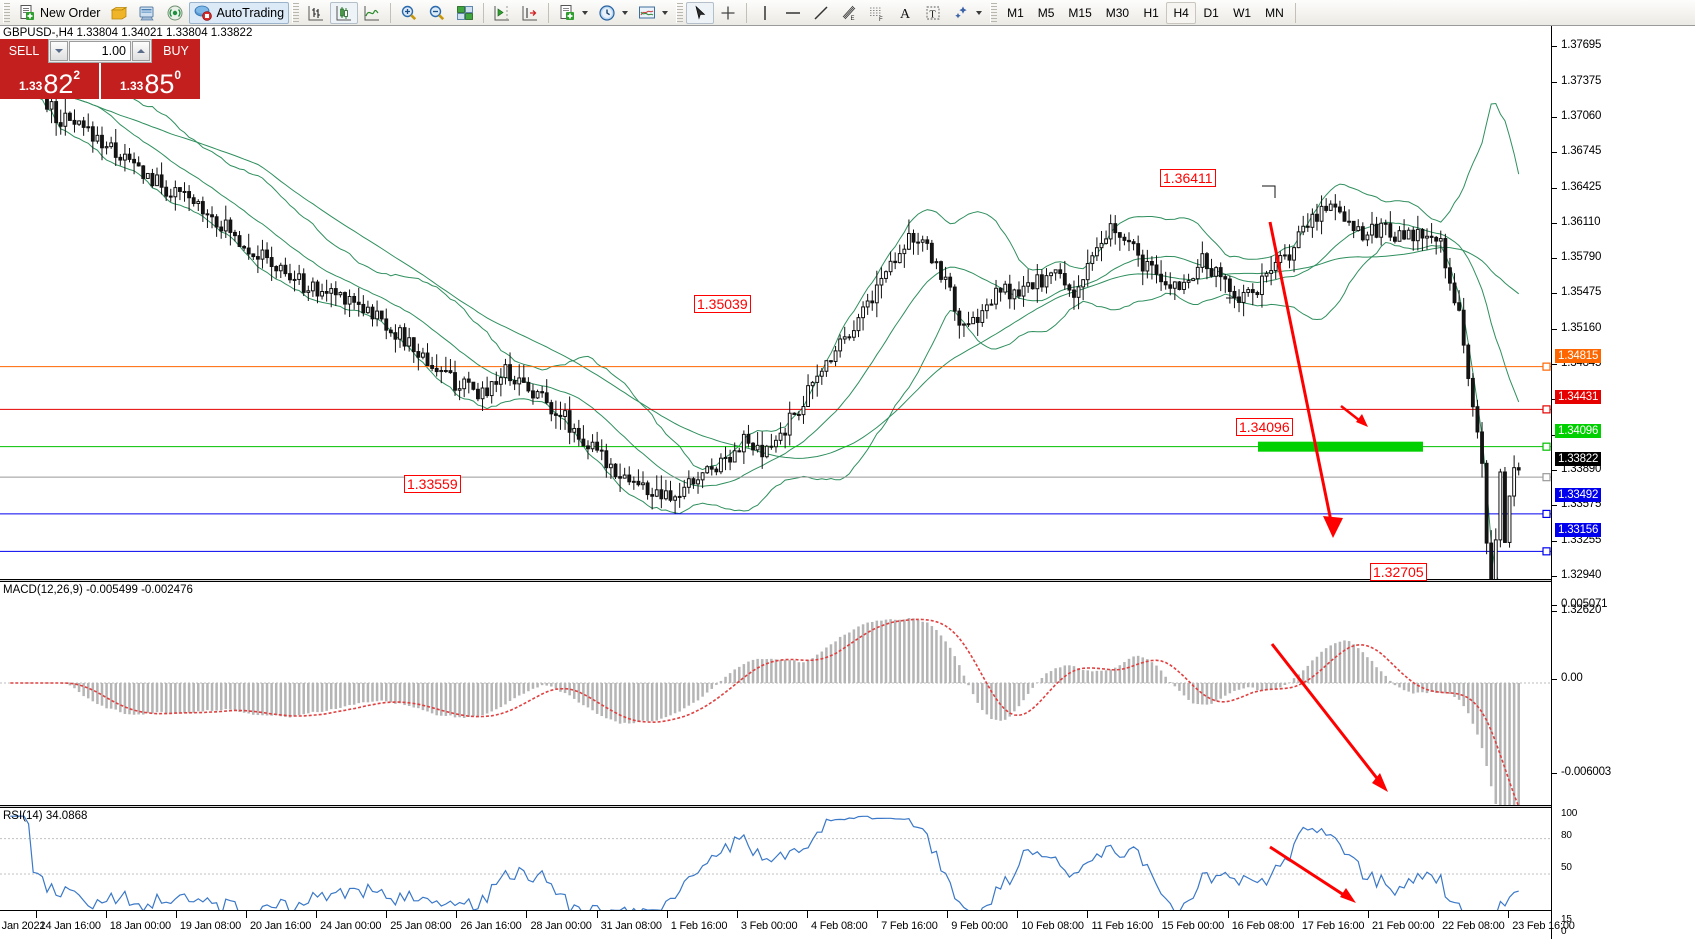 This screenshot has height=939, width=1695. I want to click on timeframe-button-h1: H1, so click(1151, 12).